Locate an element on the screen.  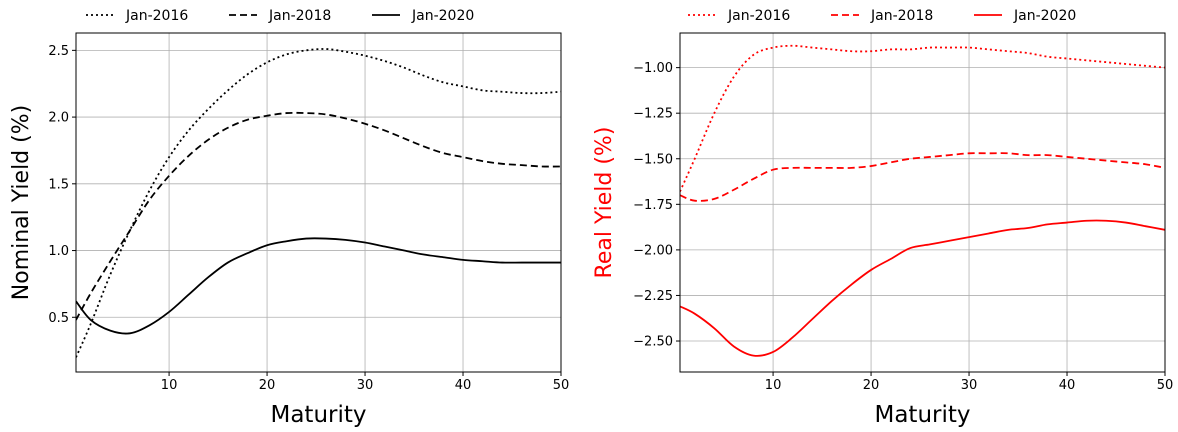
y-tick-label: −2.25 is located at coordinates (653, 296).